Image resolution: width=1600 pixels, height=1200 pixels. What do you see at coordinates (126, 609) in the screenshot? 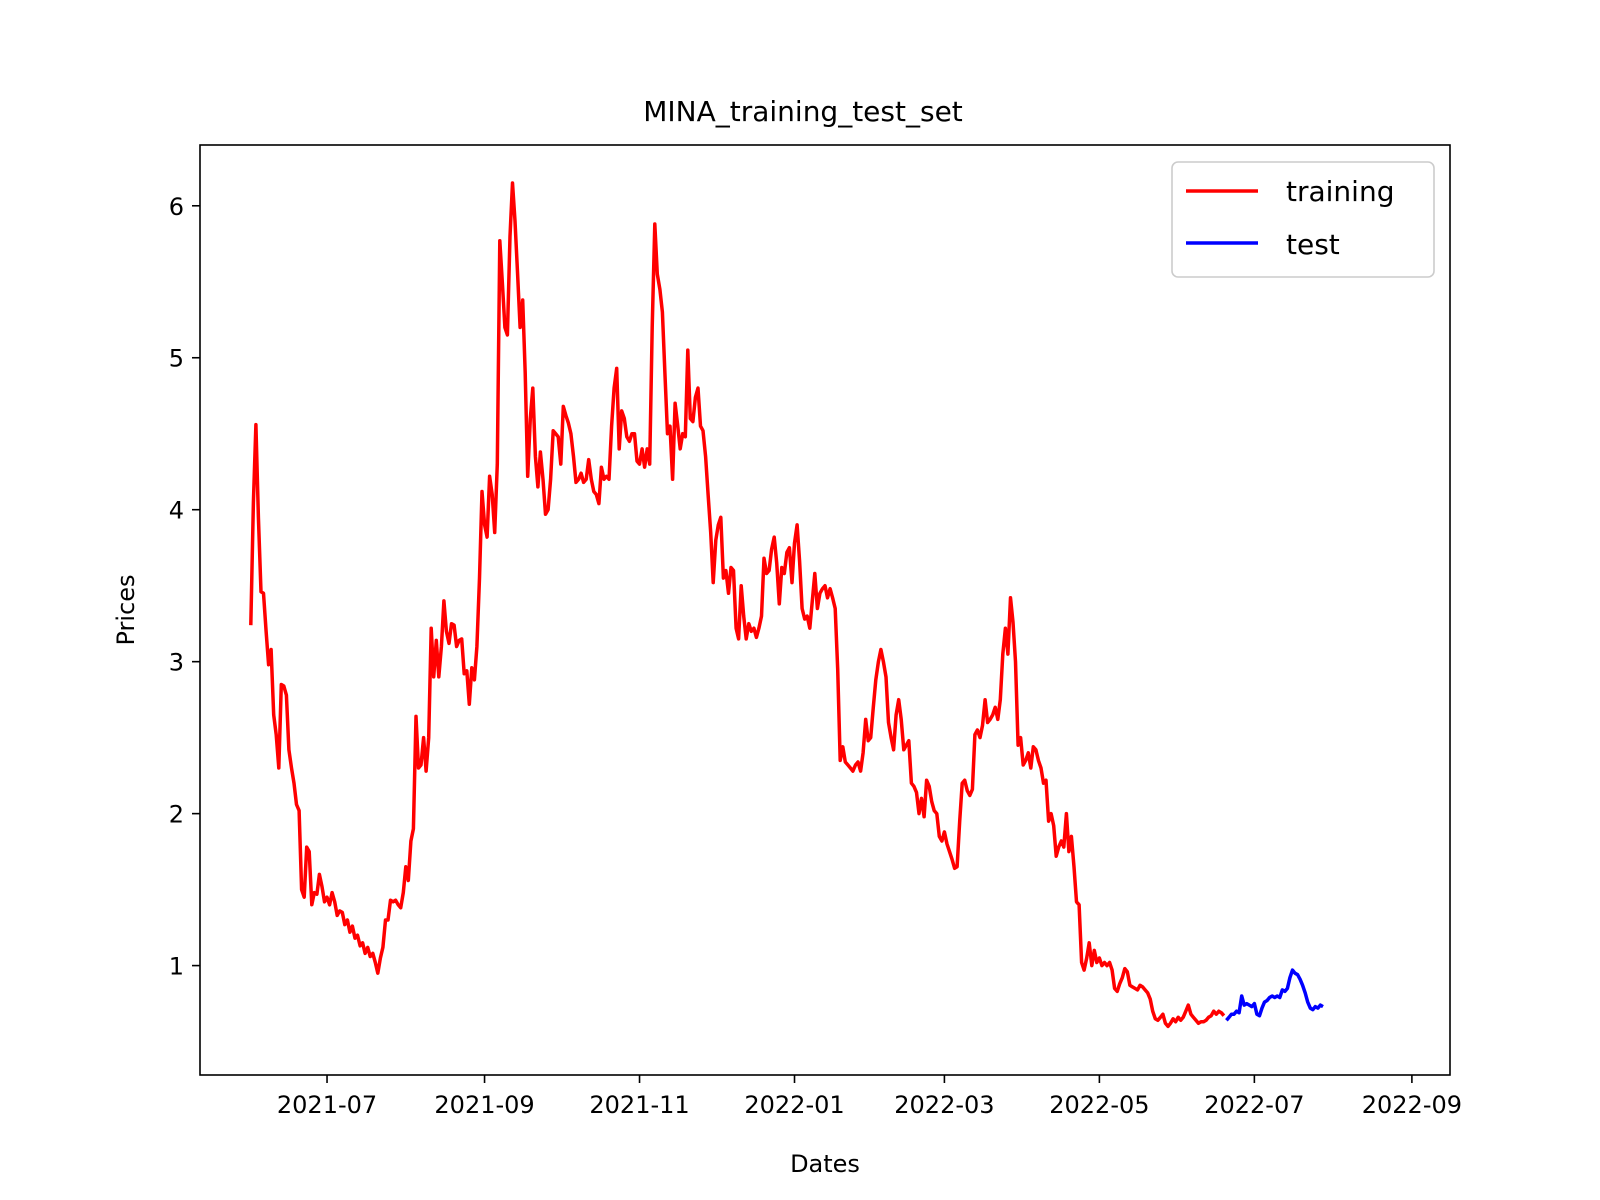
I see `y-axis-label: Prices` at bounding box center [126, 609].